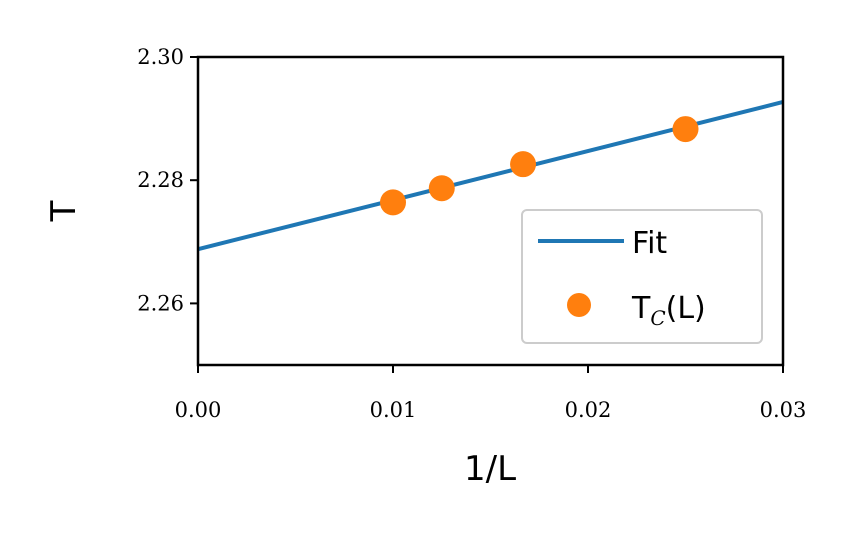  I want to click on legend: Fit TC(L), so click(642, 276).